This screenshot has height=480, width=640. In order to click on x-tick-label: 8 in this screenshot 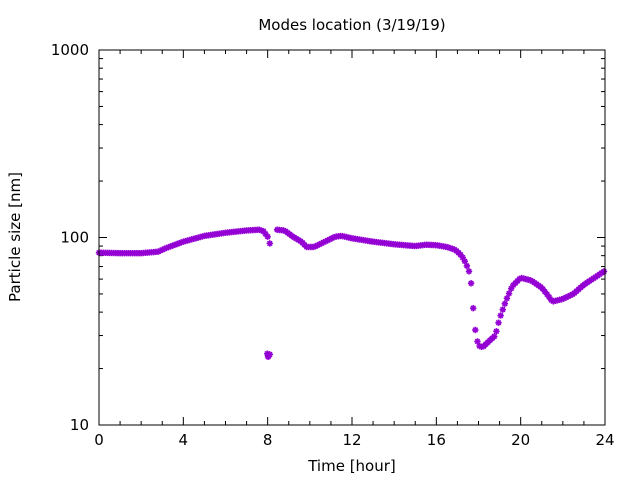, I will do `click(268, 440)`.